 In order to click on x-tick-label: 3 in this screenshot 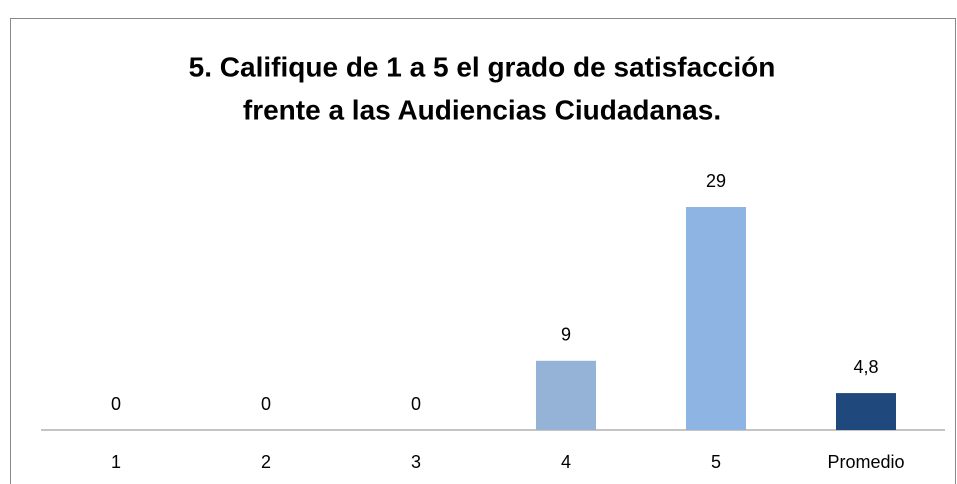, I will do `click(416, 462)`.